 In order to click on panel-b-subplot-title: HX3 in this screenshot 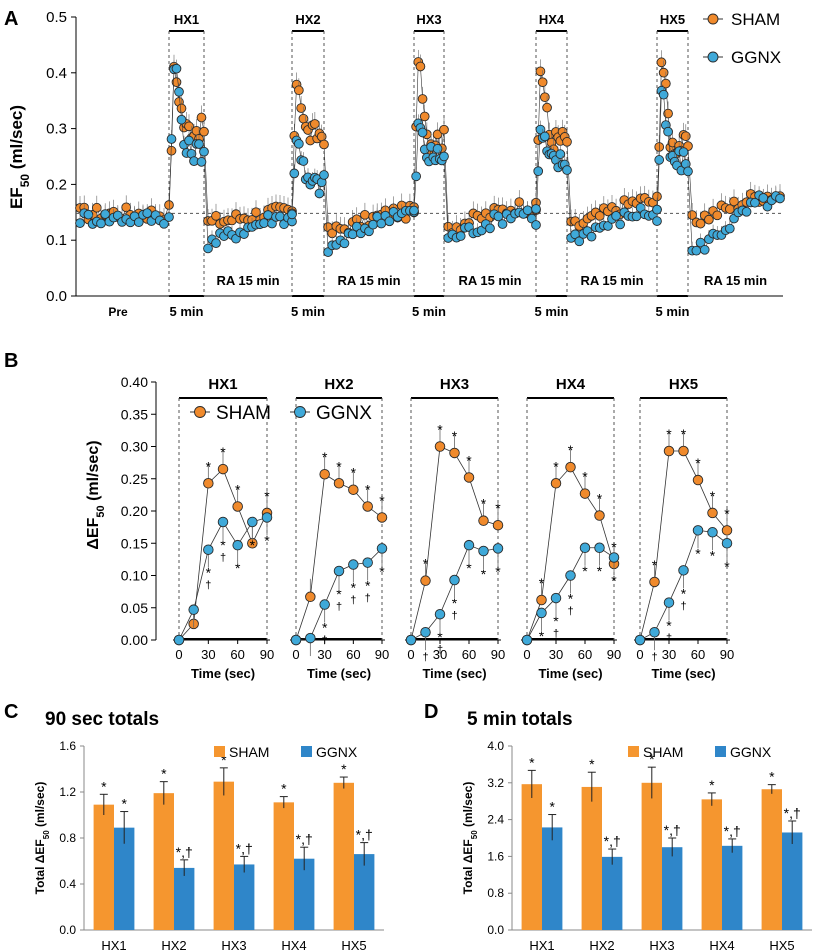, I will do `click(454, 384)`.